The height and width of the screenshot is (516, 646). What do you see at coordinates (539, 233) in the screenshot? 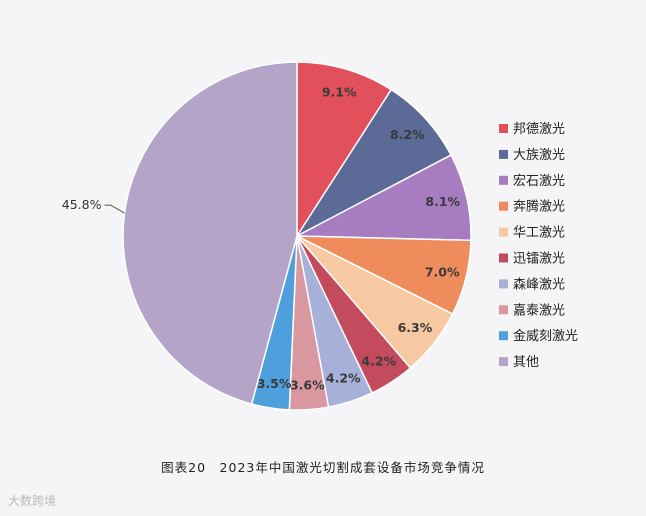
I see `legend-label-5: 华工激光` at bounding box center [539, 233].